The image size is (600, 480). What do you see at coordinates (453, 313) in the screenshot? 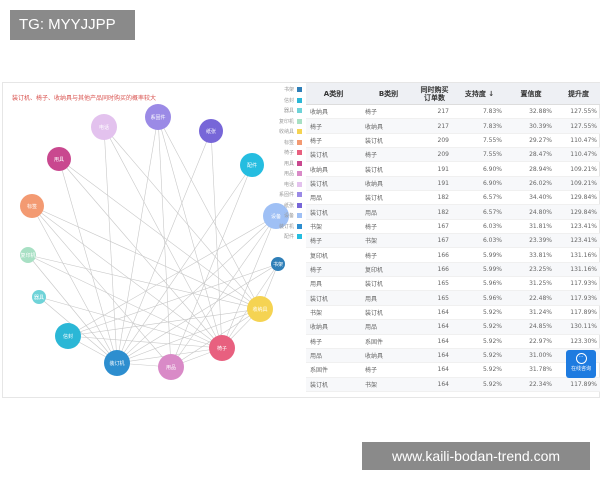
I see `table-row: 书架 装订机 164 5.92% 31.24% 117.89%` at bounding box center [453, 313].